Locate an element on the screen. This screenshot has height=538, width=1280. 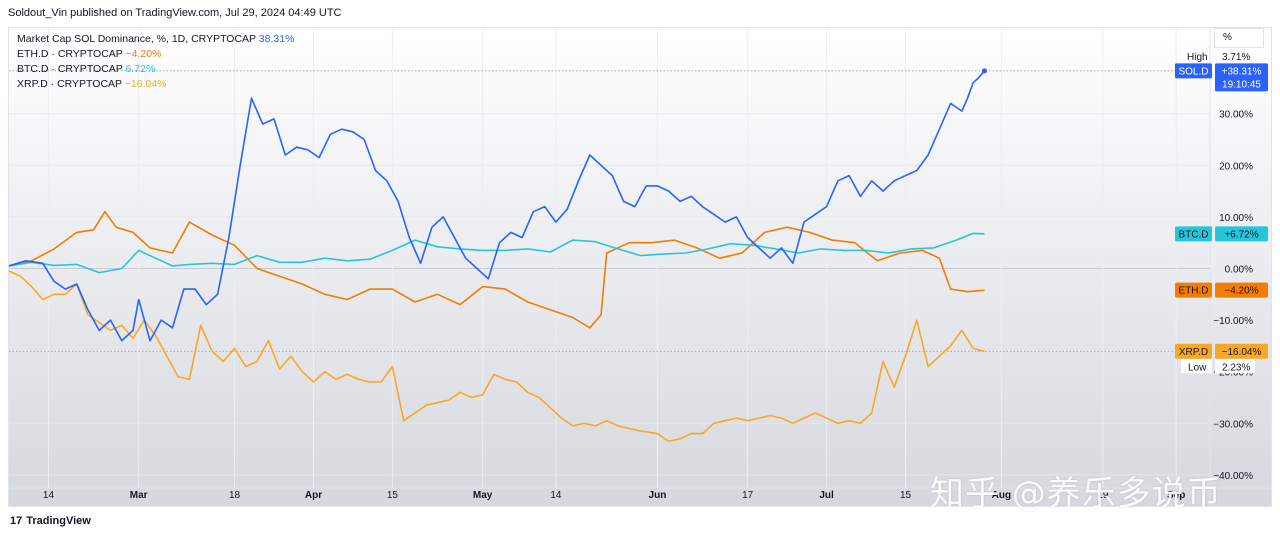
x-tick-label: Mar is located at coordinates (139, 495).